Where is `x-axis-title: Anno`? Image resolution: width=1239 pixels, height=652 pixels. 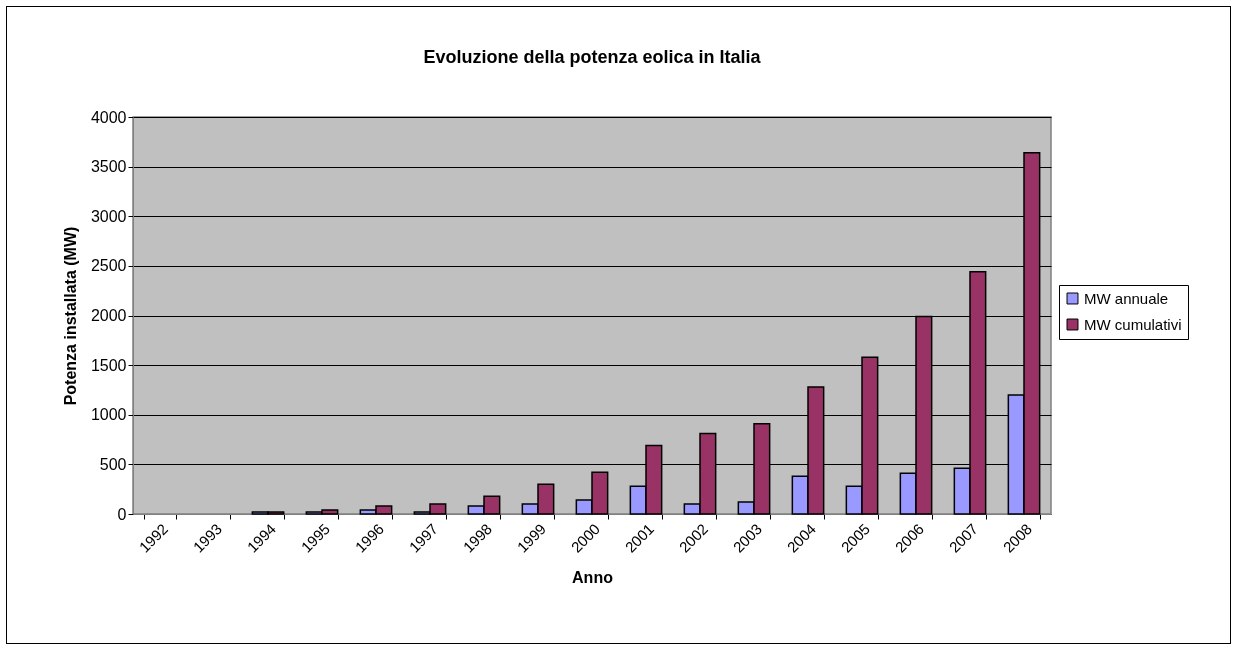 x-axis-title: Anno is located at coordinates (593, 577).